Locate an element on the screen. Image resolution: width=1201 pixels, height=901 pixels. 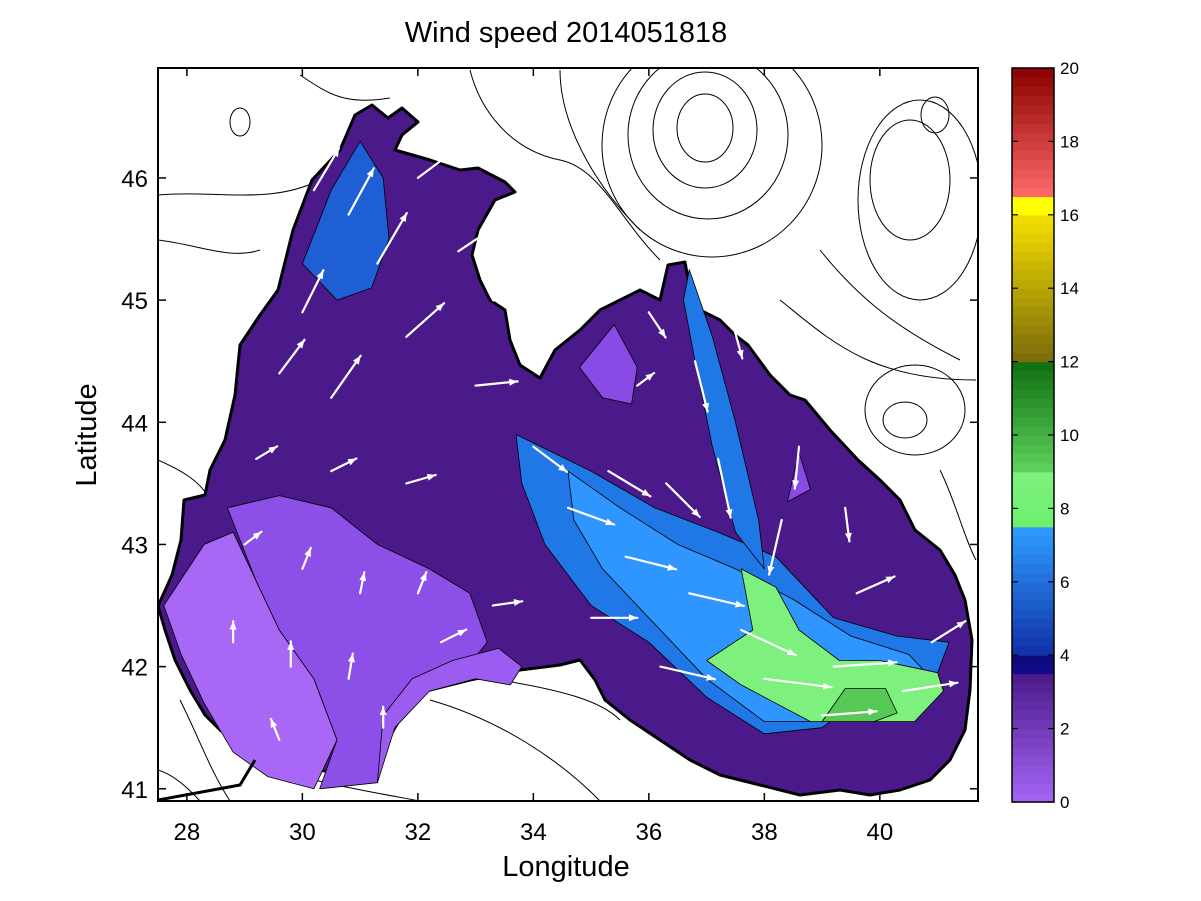
x-tick-label: 30 is located at coordinates (302, 832).